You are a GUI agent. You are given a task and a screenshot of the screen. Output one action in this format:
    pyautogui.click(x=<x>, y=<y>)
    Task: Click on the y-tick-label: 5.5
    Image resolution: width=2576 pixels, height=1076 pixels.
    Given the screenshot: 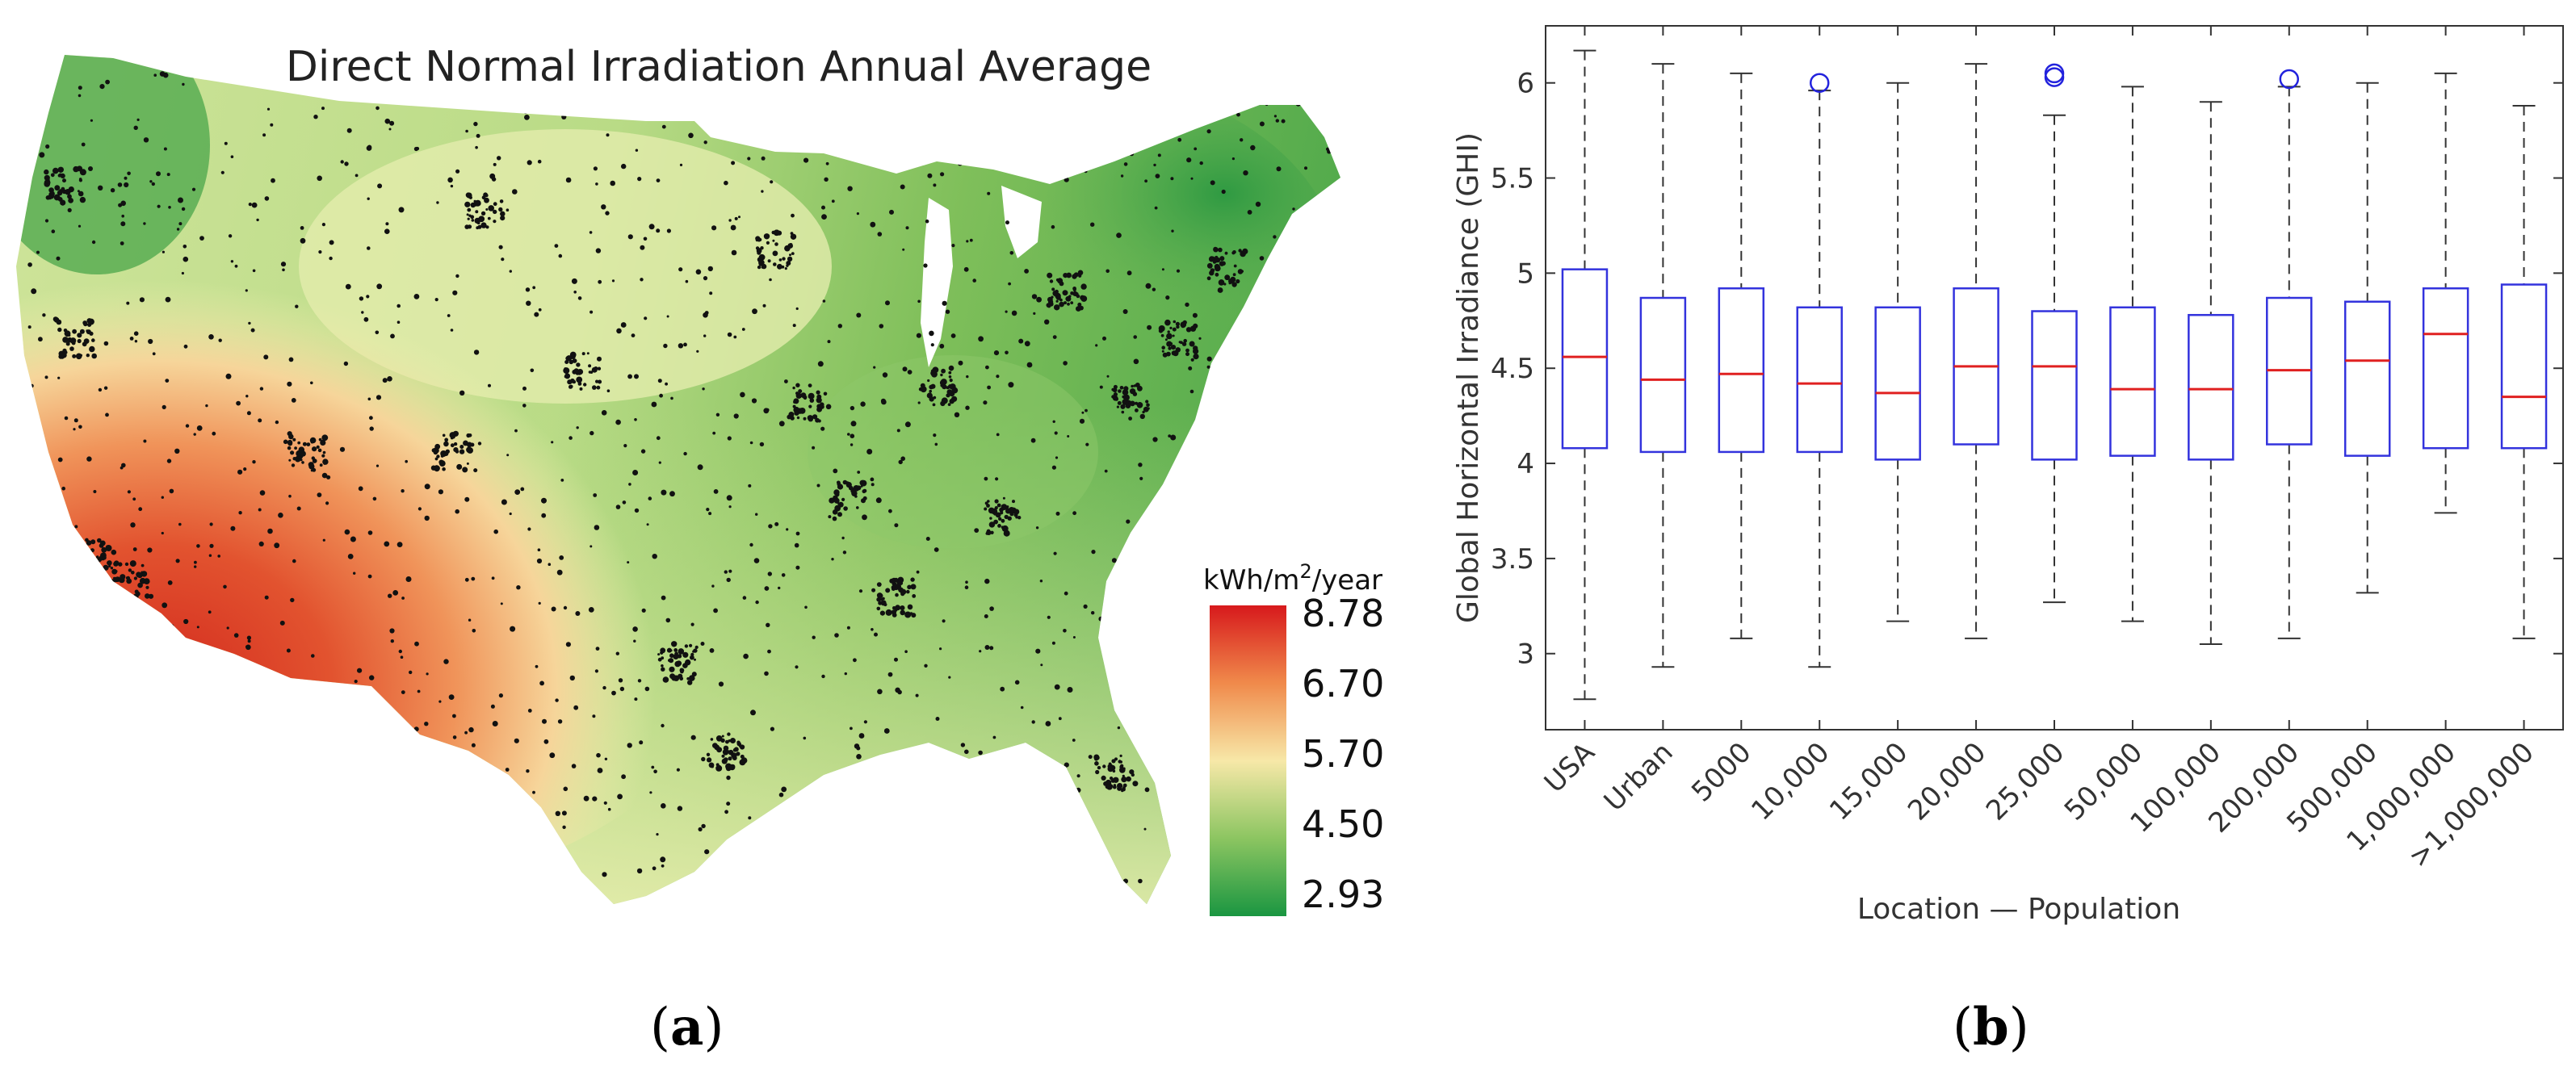 What is the action you would take?
    pyautogui.click(x=1512, y=179)
    